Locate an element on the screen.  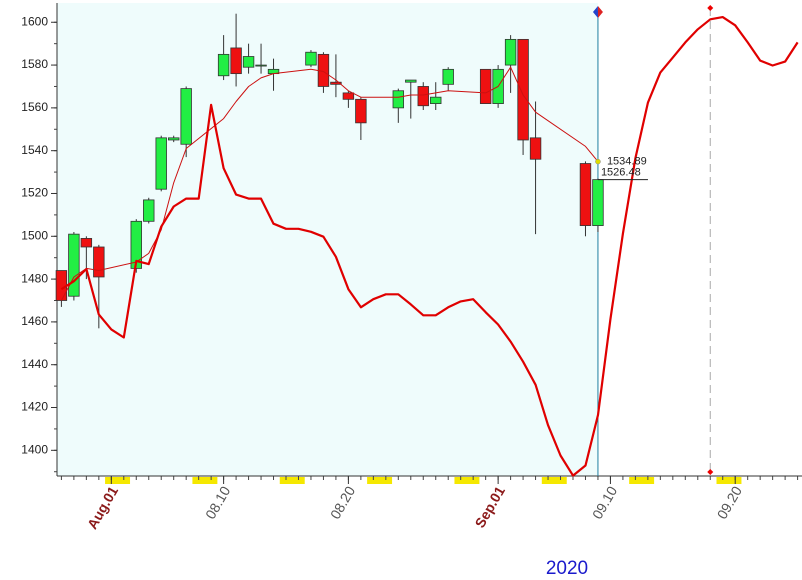
x-tick-label: Sep.01 is located at coordinates (490, 506).